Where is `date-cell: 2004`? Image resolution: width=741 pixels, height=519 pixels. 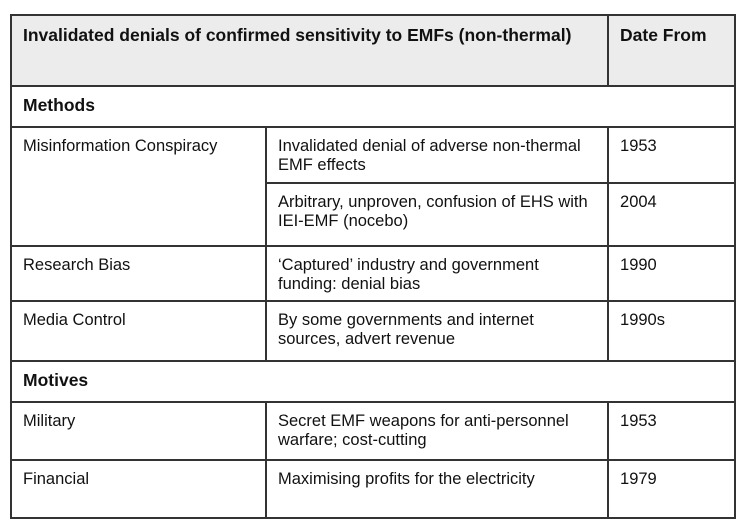 date-cell: 2004 is located at coordinates (672, 214).